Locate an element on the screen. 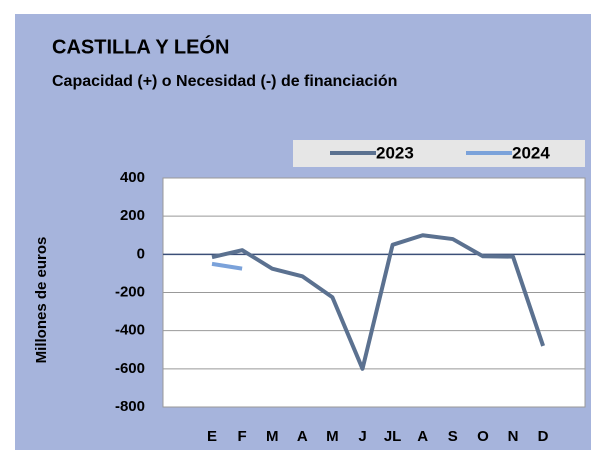 The width and height of the screenshot is (606, 450). y-tick-label: -800 is located at coordinates (130, 406).